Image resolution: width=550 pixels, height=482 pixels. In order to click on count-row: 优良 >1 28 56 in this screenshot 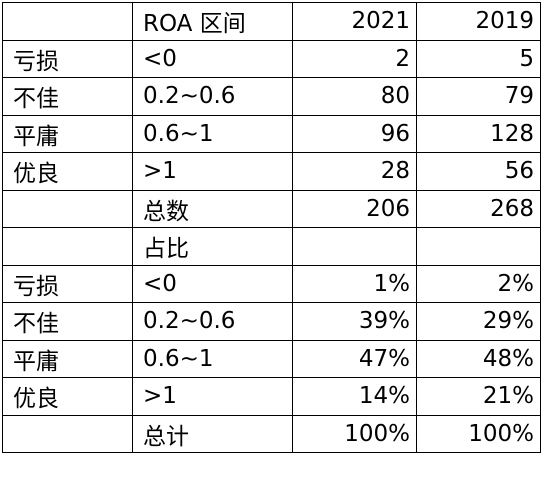, I will do `click(271, 171)`.